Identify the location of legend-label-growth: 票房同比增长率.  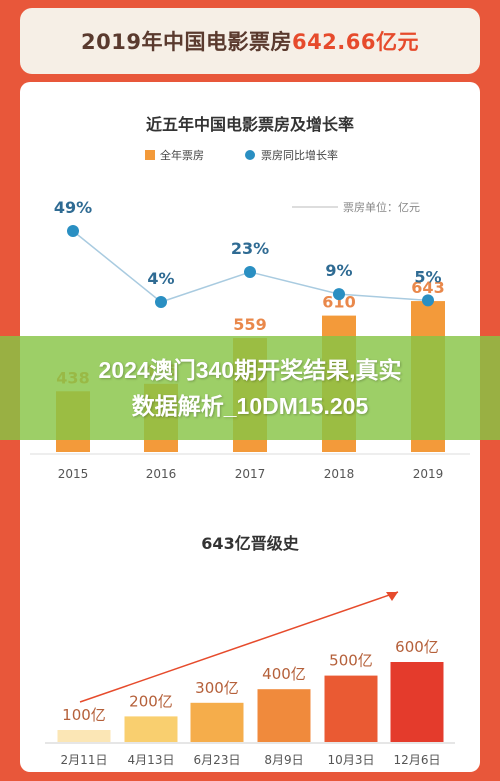
(299, 155).